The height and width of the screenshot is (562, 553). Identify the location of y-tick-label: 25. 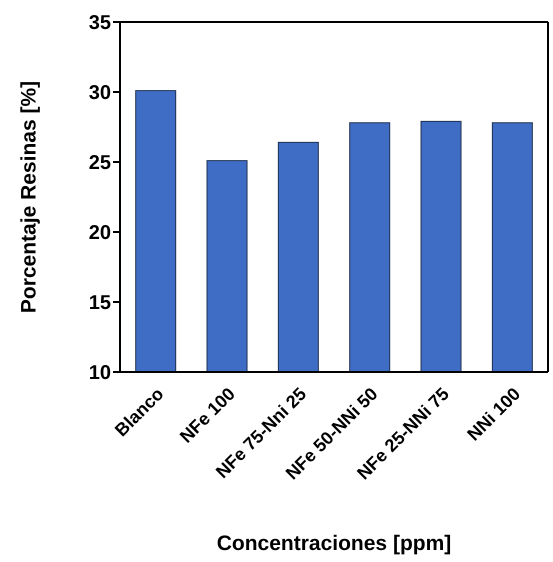
(99, 163).